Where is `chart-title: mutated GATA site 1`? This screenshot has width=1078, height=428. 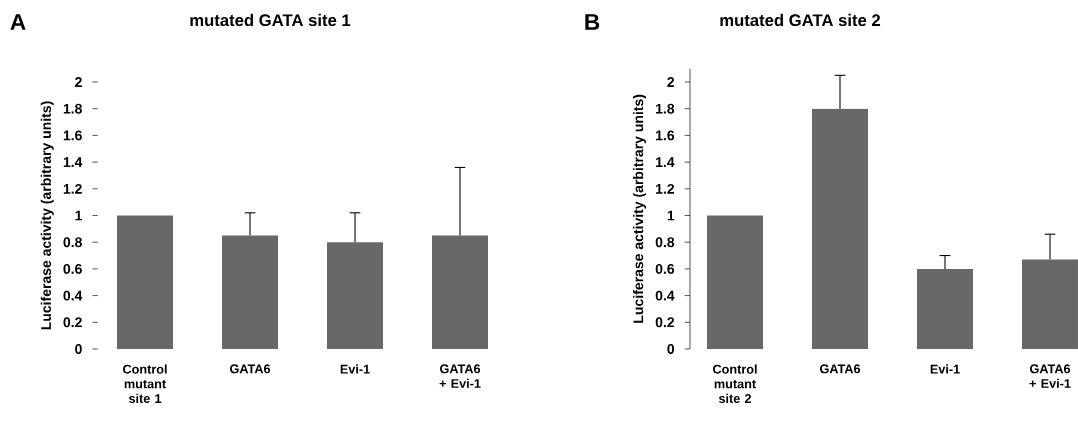 chart-title: mutated GATA site 1 is located at coordinates (270, 20).